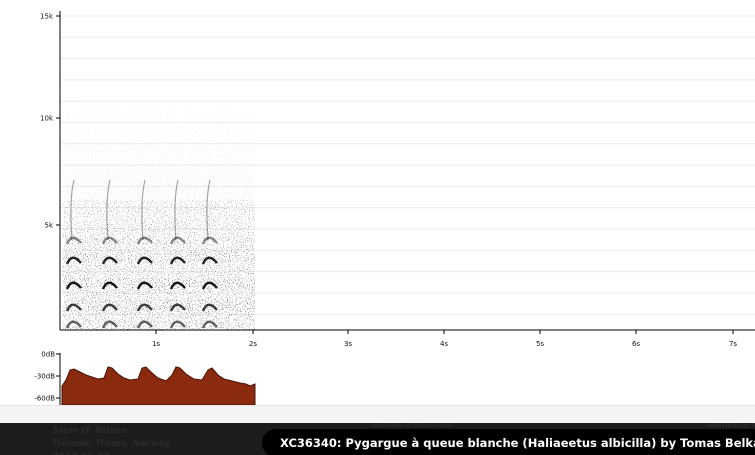 The image size is (755, 455). I want to click on frequency-tick-label: 5k, so click(48, 226).